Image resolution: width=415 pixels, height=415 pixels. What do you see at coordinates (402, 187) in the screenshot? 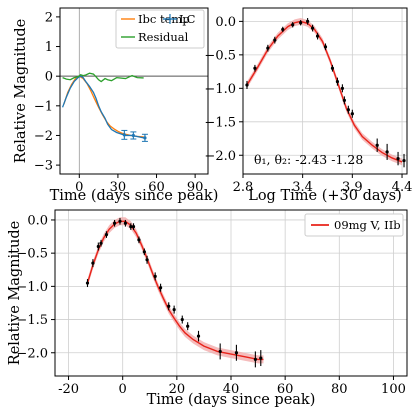
I see `panel-b-xtick-label: 4.4` at bounding box center [402, 187].